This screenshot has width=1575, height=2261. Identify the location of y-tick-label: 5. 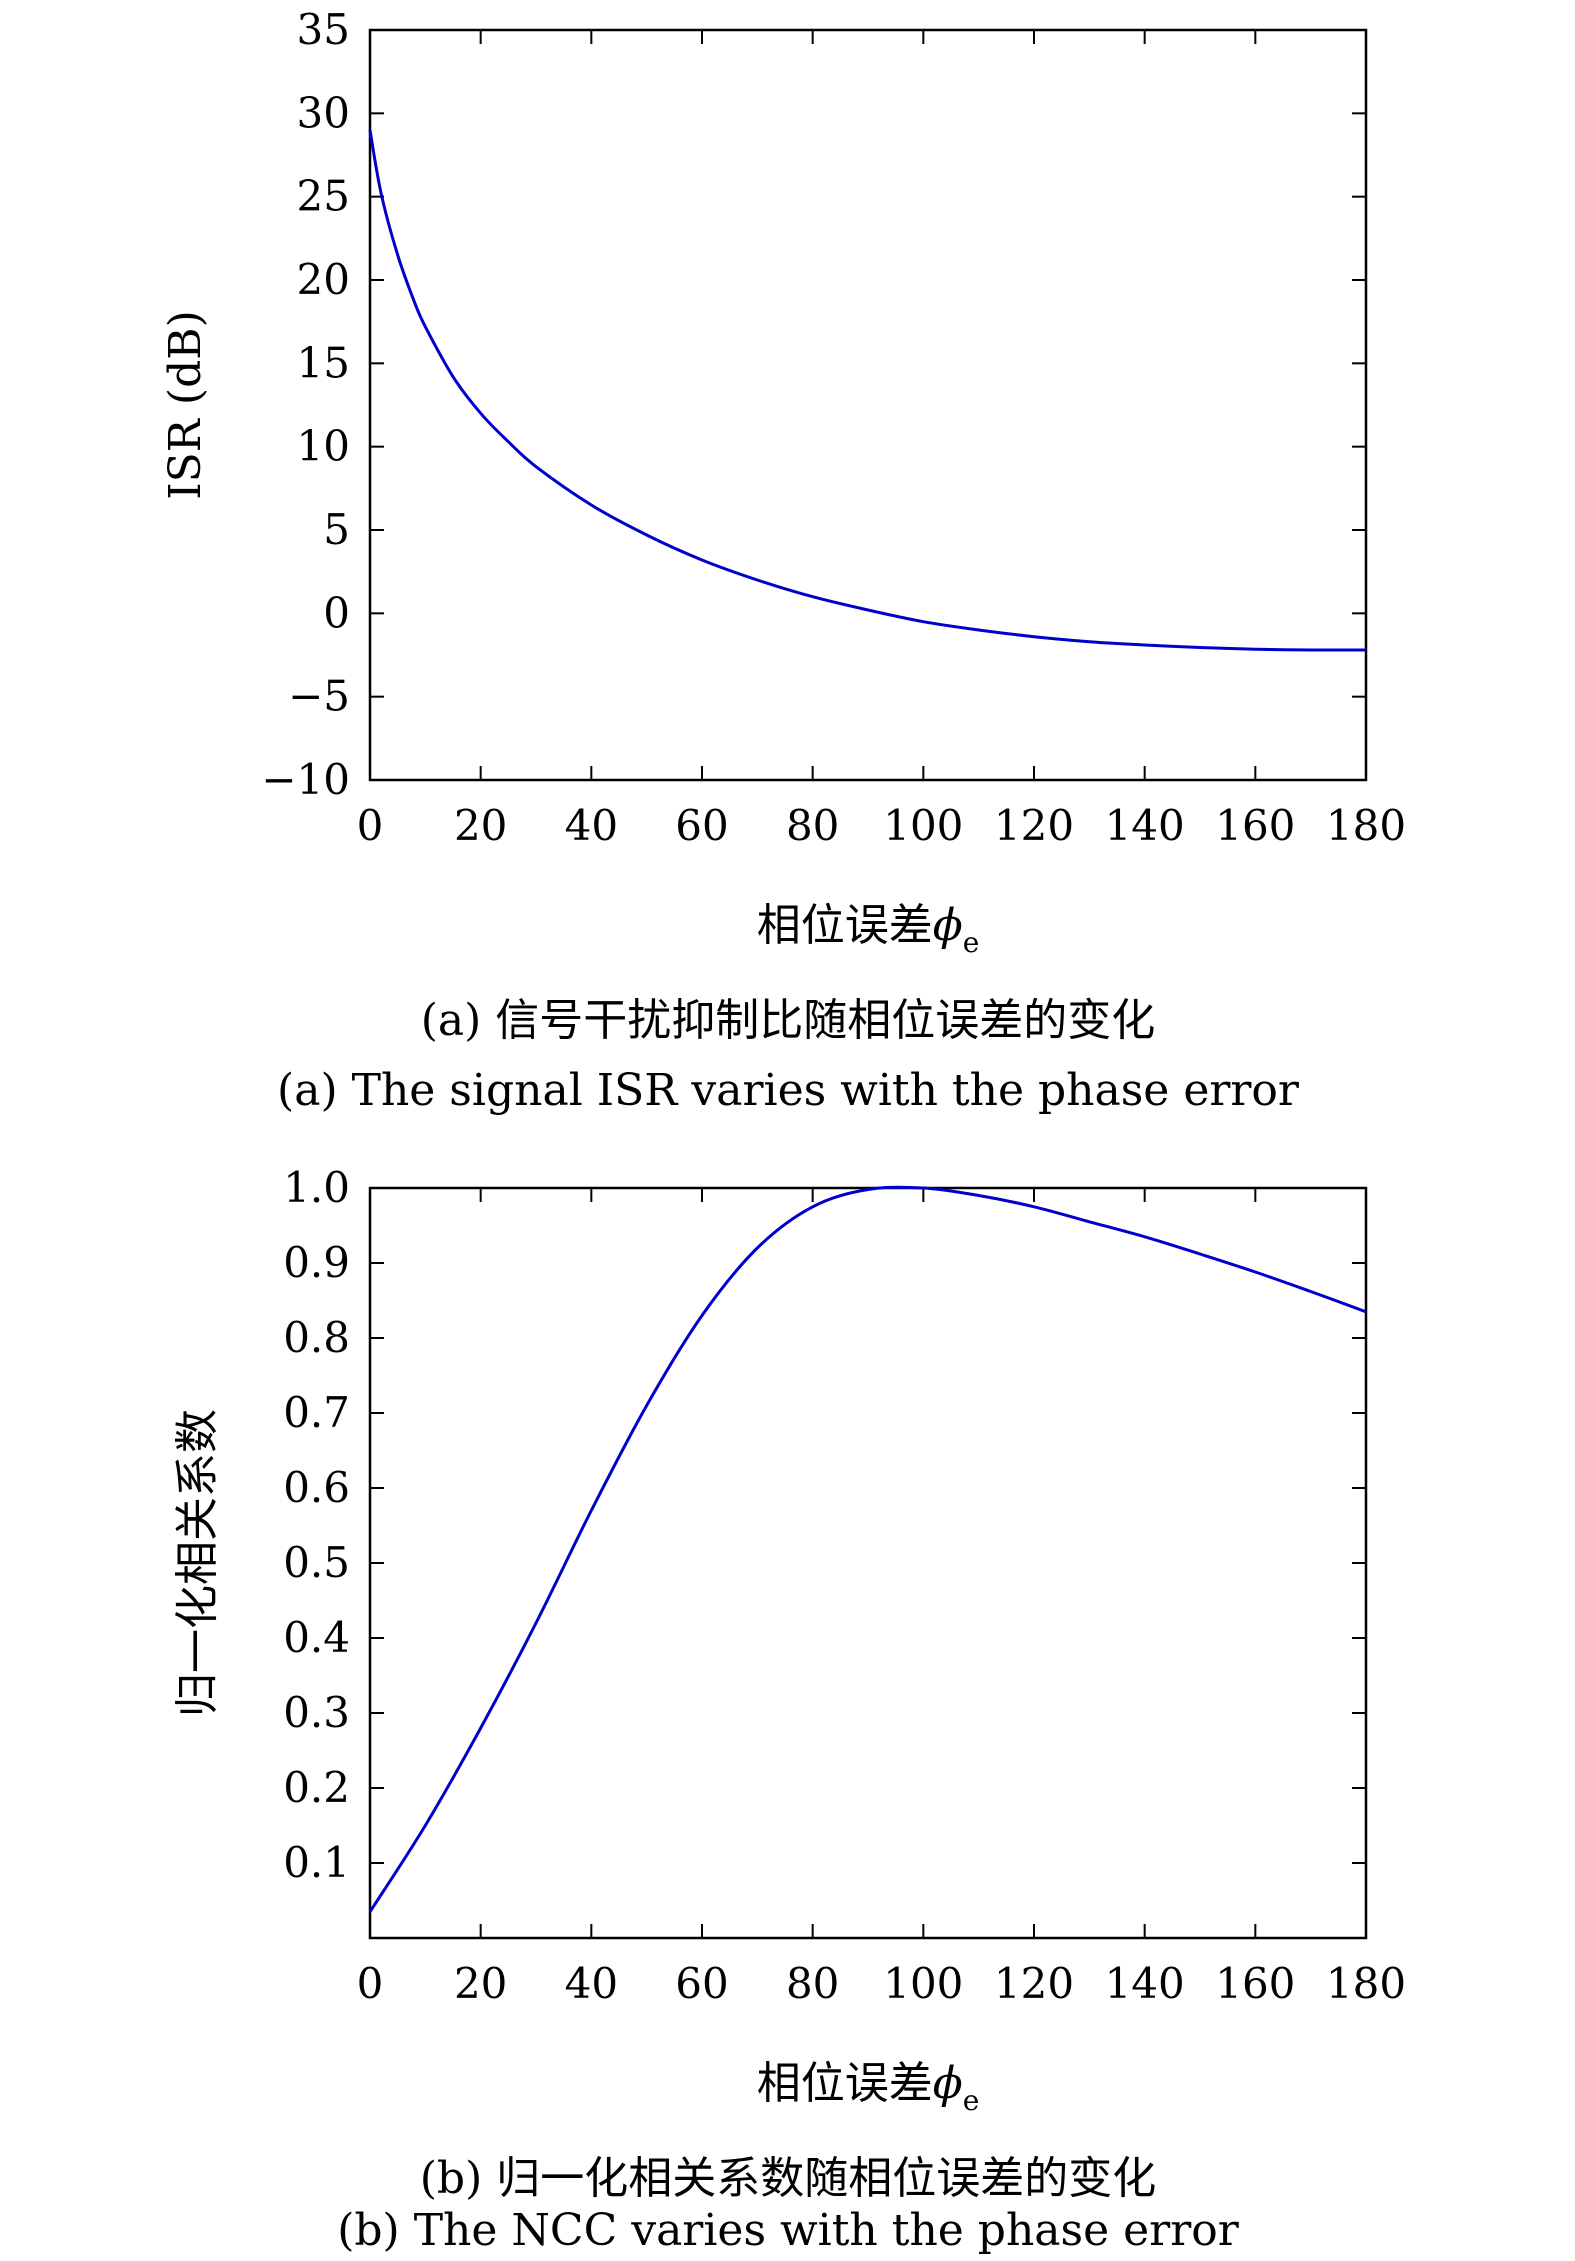
(336, 529).